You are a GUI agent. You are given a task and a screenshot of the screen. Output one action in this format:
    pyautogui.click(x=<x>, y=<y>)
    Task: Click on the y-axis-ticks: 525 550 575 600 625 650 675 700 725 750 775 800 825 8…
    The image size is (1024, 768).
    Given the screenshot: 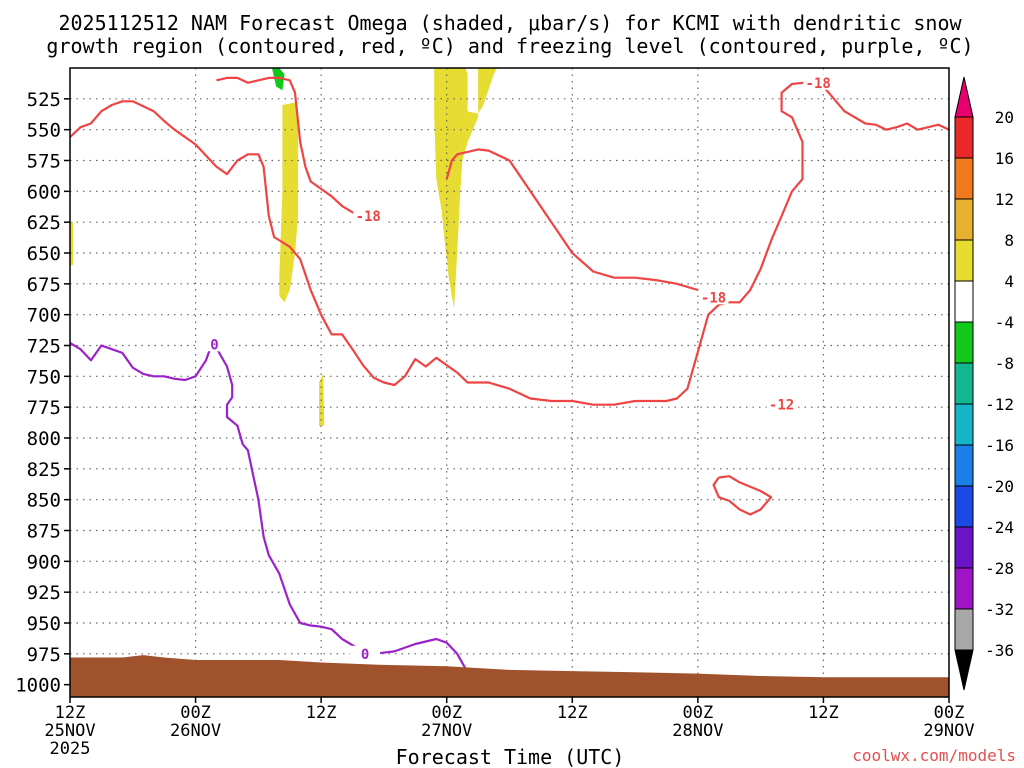 What is the action you would take?
    pyautogui.click(x=42, y=393)
    